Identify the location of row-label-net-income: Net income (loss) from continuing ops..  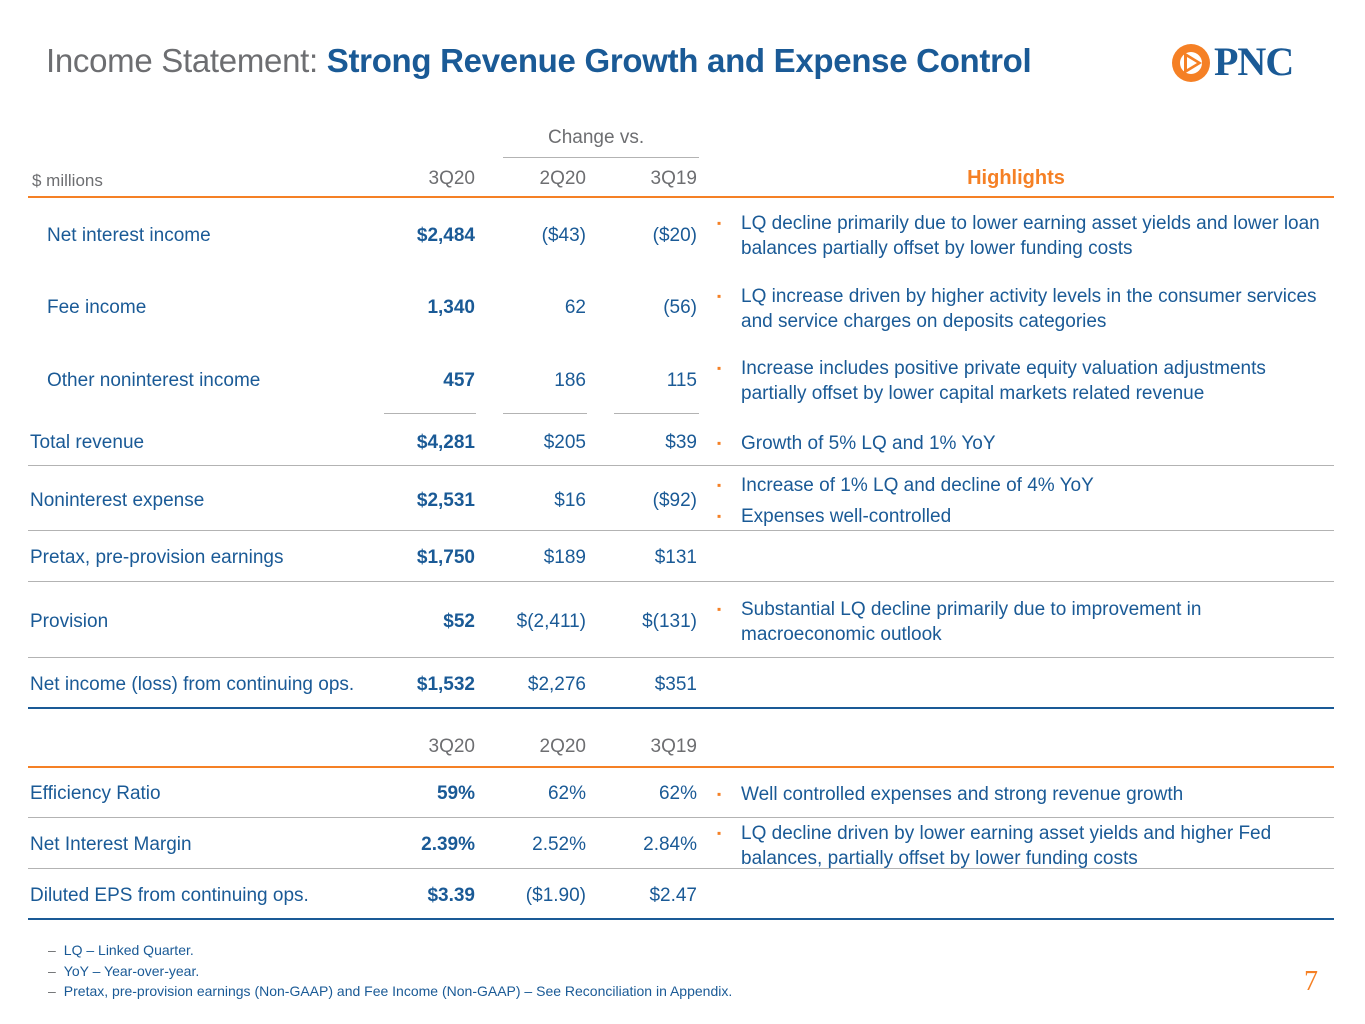
(192, 684).